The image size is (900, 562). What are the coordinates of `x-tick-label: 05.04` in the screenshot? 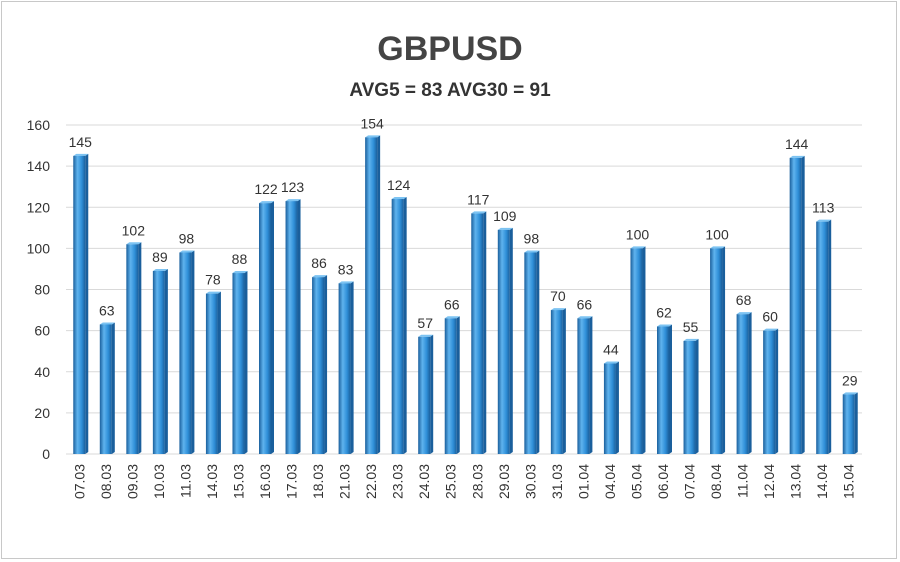 It's located at (636, 481).